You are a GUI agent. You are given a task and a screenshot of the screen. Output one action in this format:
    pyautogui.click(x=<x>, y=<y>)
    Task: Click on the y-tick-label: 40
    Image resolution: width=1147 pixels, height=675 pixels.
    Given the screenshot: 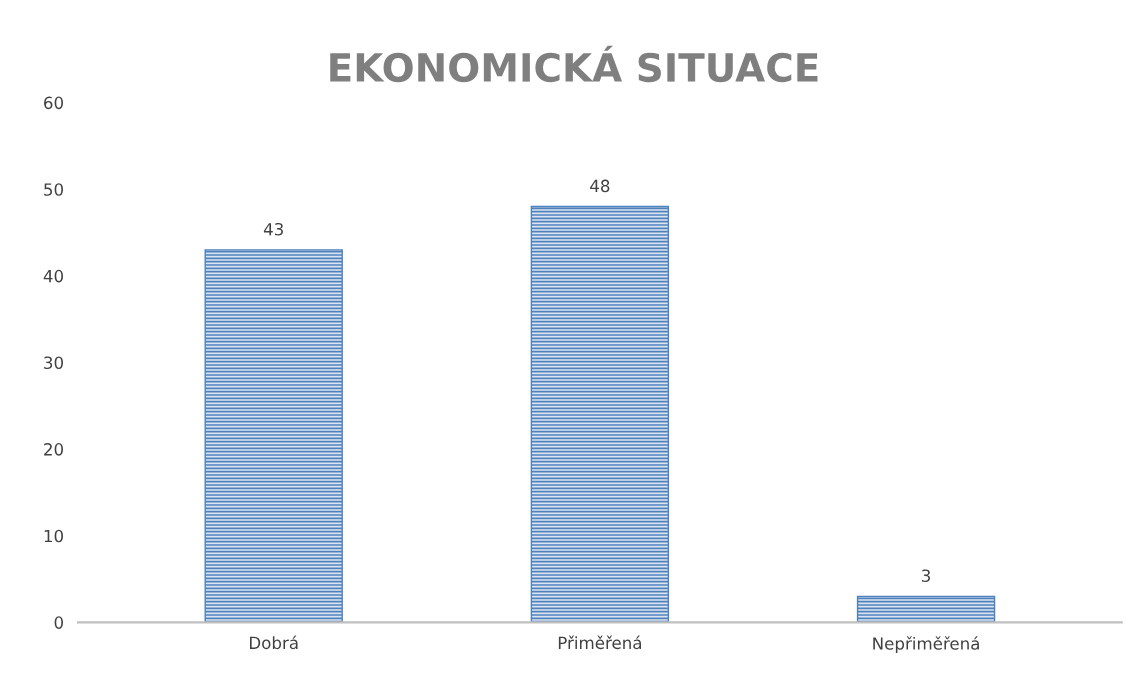 What is the action you would take?
    pyautogui.click(x=53, y=276)
    